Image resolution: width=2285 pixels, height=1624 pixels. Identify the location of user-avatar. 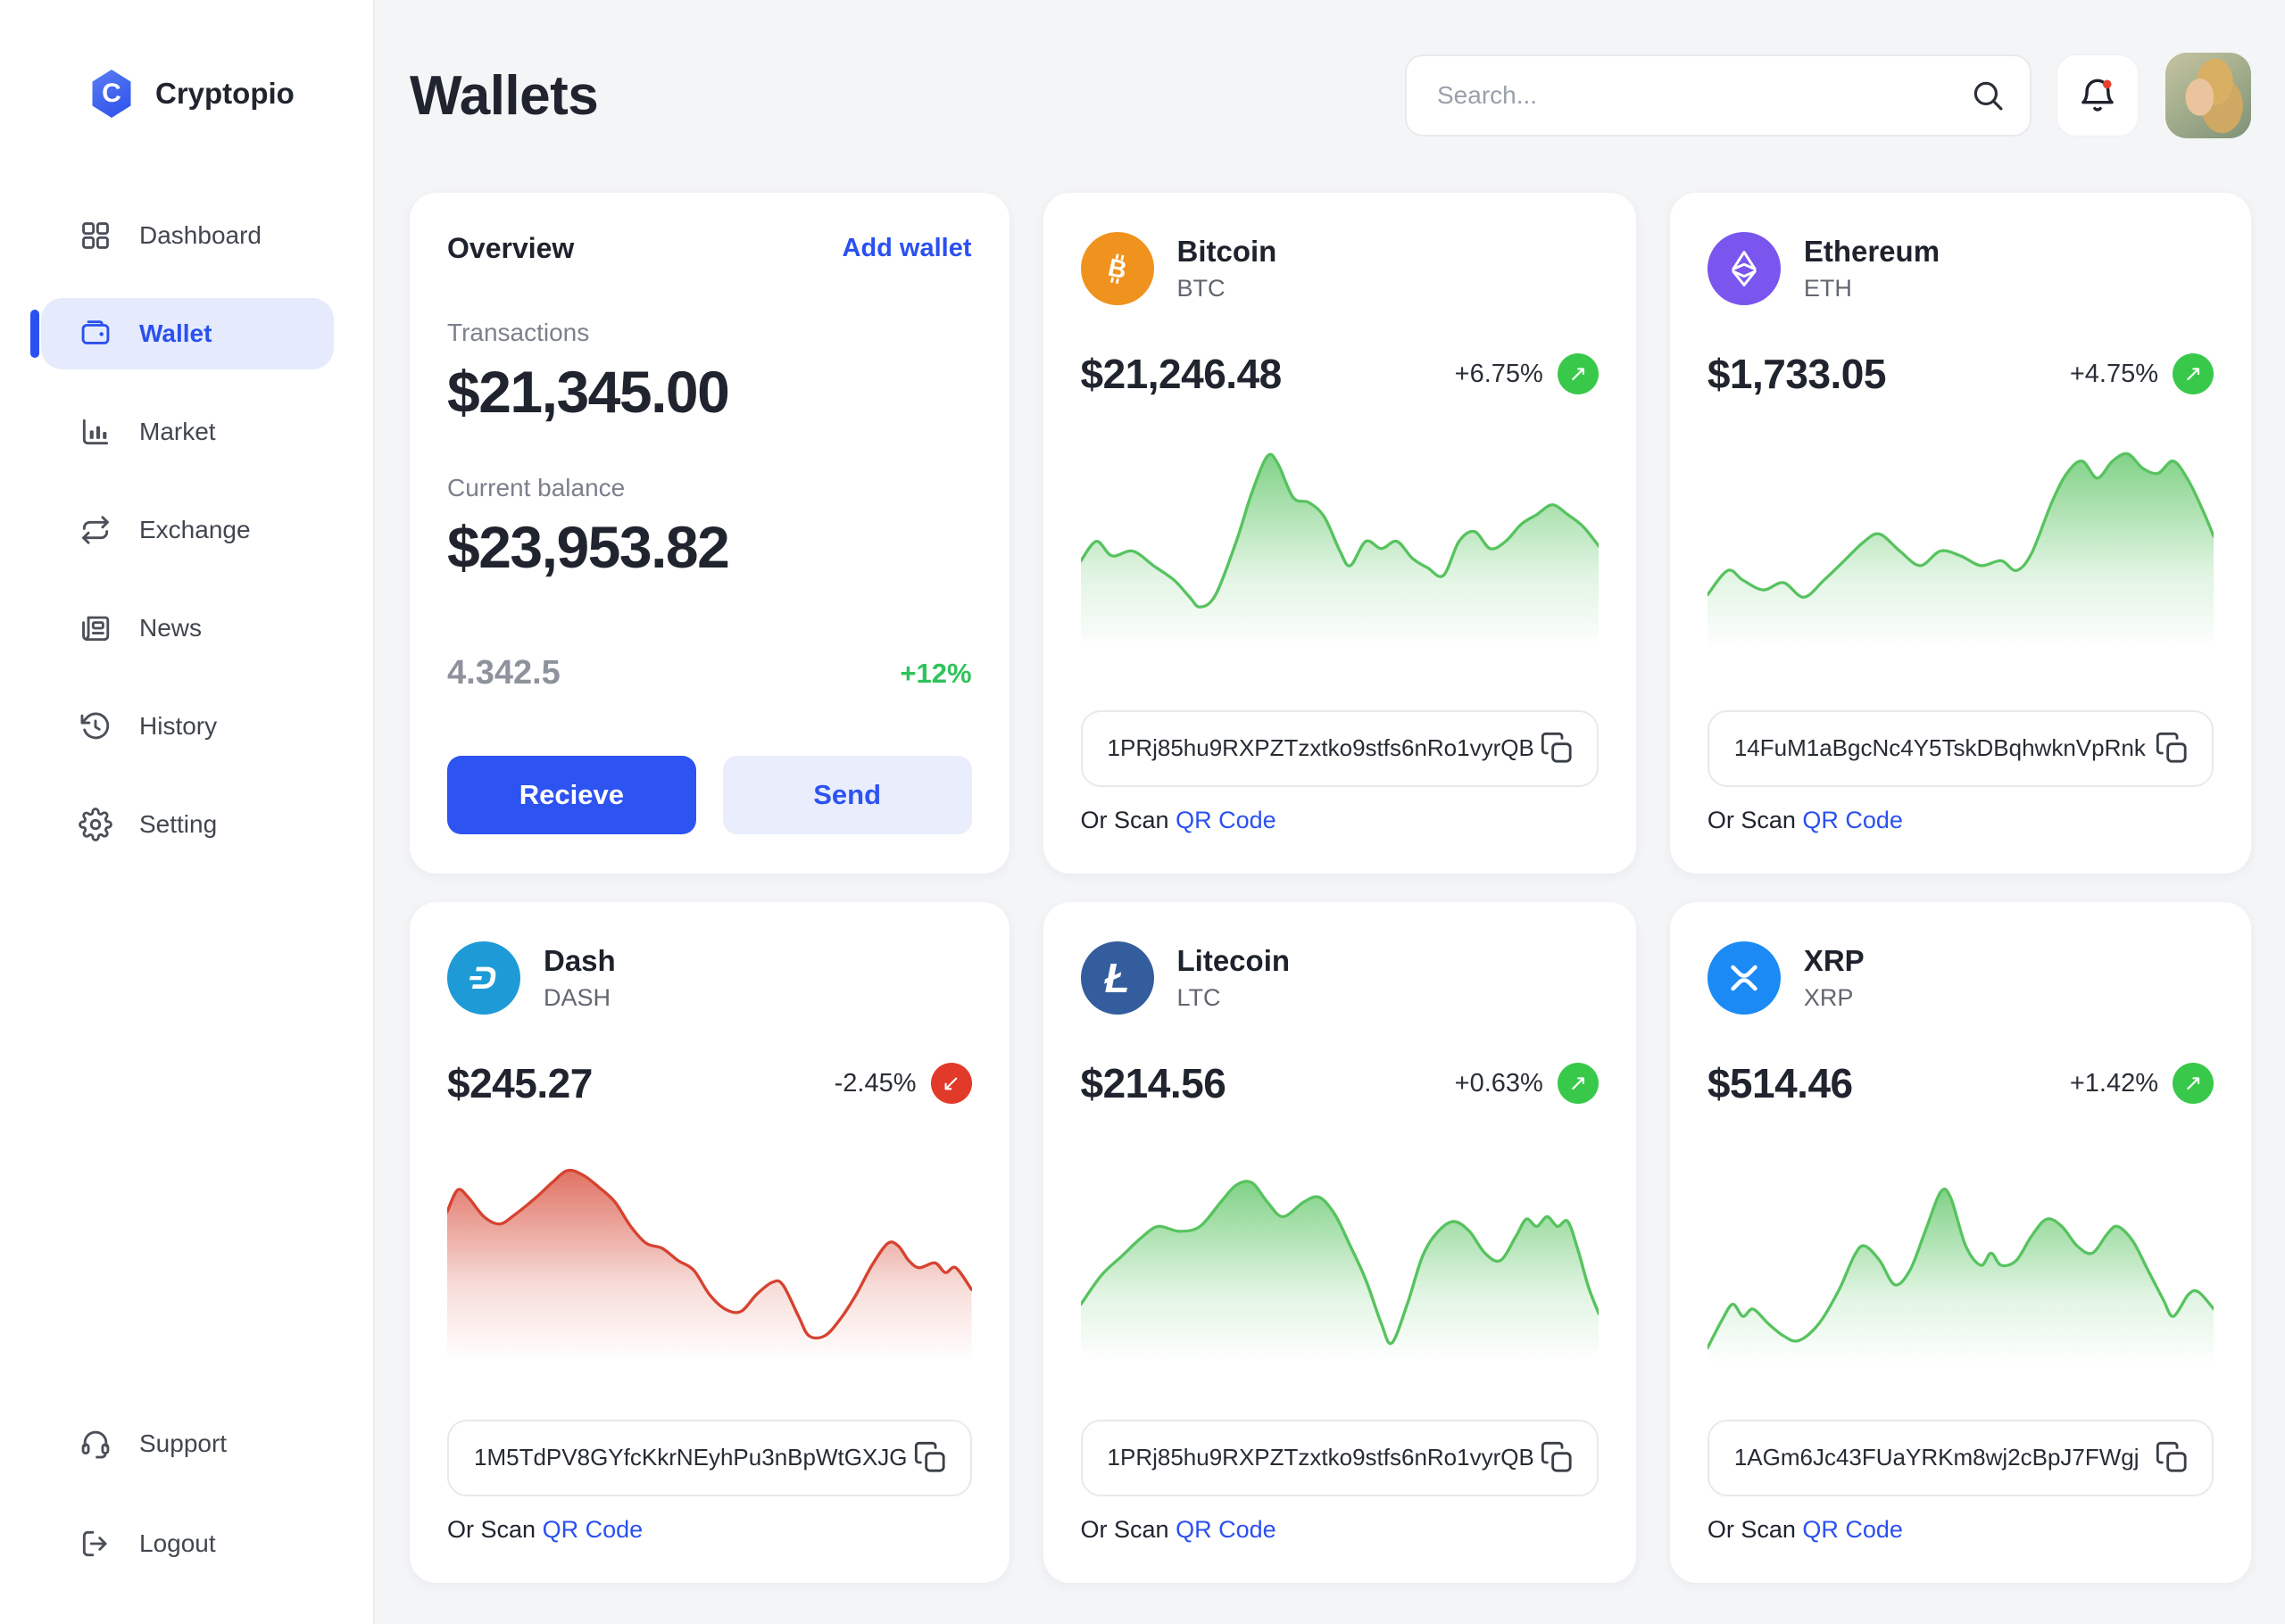
(2208, 95).